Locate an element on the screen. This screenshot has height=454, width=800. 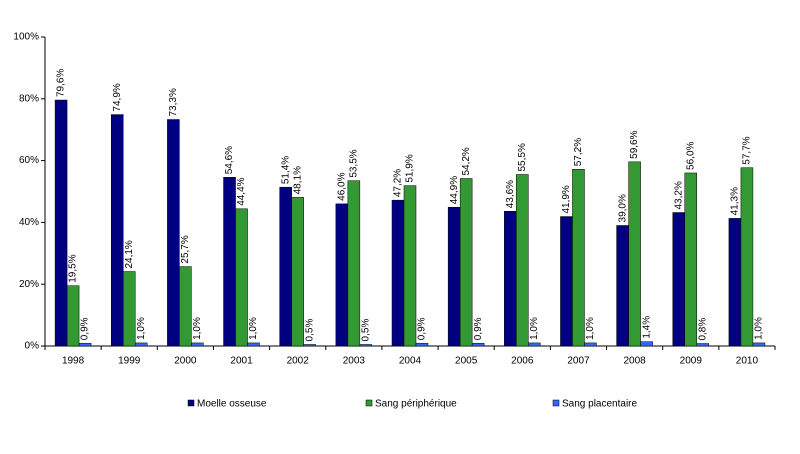
x-tick-label: 2000 is located at coordinates (185, 361).